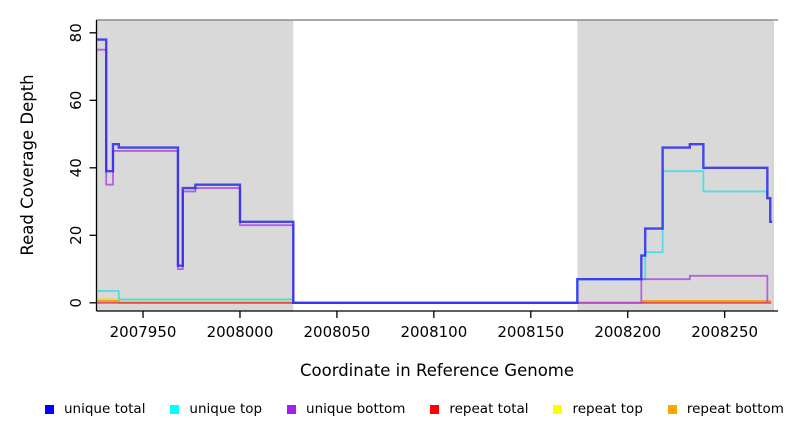  I want to click on legend-label: repeat top, so click(607, 409).